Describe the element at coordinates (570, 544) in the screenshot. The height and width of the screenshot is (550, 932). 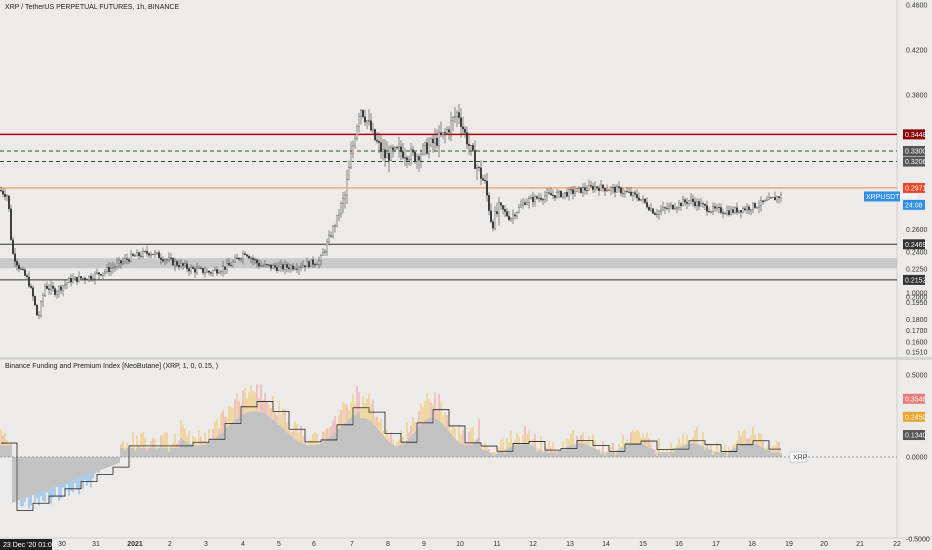
I see `time-axis-label: 13` at that location.